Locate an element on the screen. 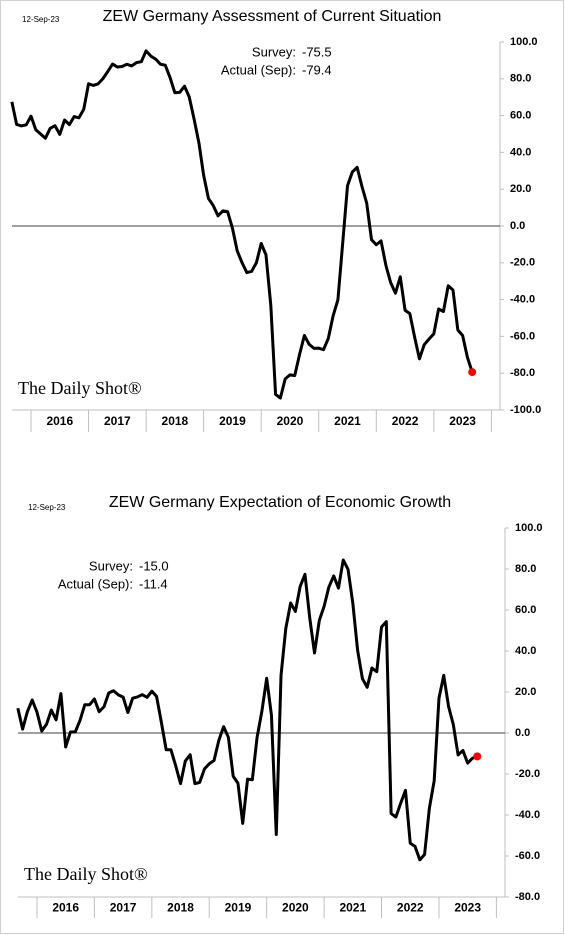 The height and width of the screenshot is (935, 565). y-tick-label: -100.0 is located at coordinates (525, 410).